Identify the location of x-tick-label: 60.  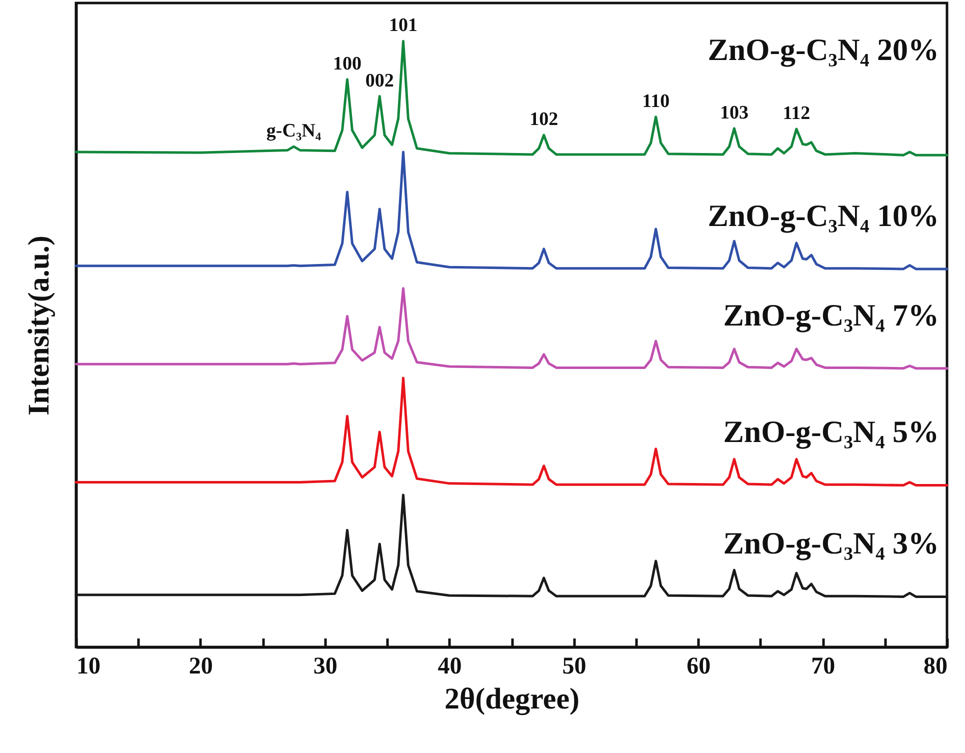
(698, 667).